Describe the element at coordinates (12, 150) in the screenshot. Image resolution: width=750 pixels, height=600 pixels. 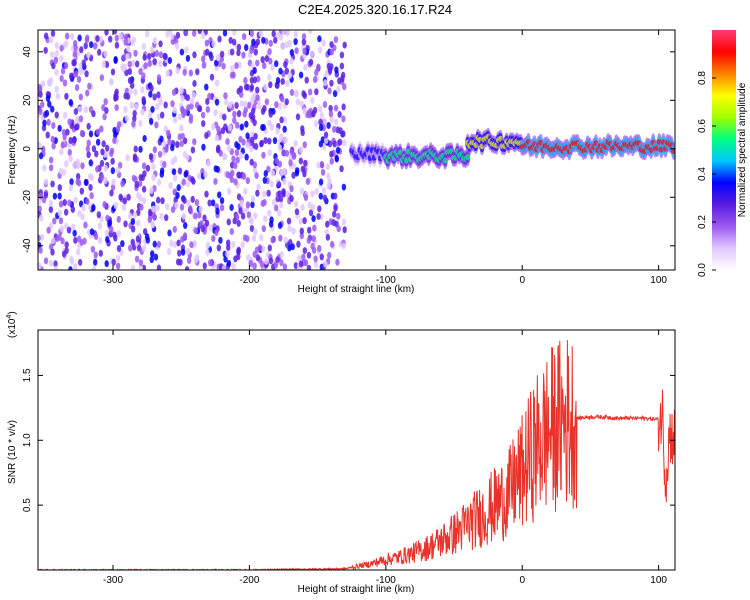
I see `spectrogram-y-axis-label: Frequency (Hz)` at that location.